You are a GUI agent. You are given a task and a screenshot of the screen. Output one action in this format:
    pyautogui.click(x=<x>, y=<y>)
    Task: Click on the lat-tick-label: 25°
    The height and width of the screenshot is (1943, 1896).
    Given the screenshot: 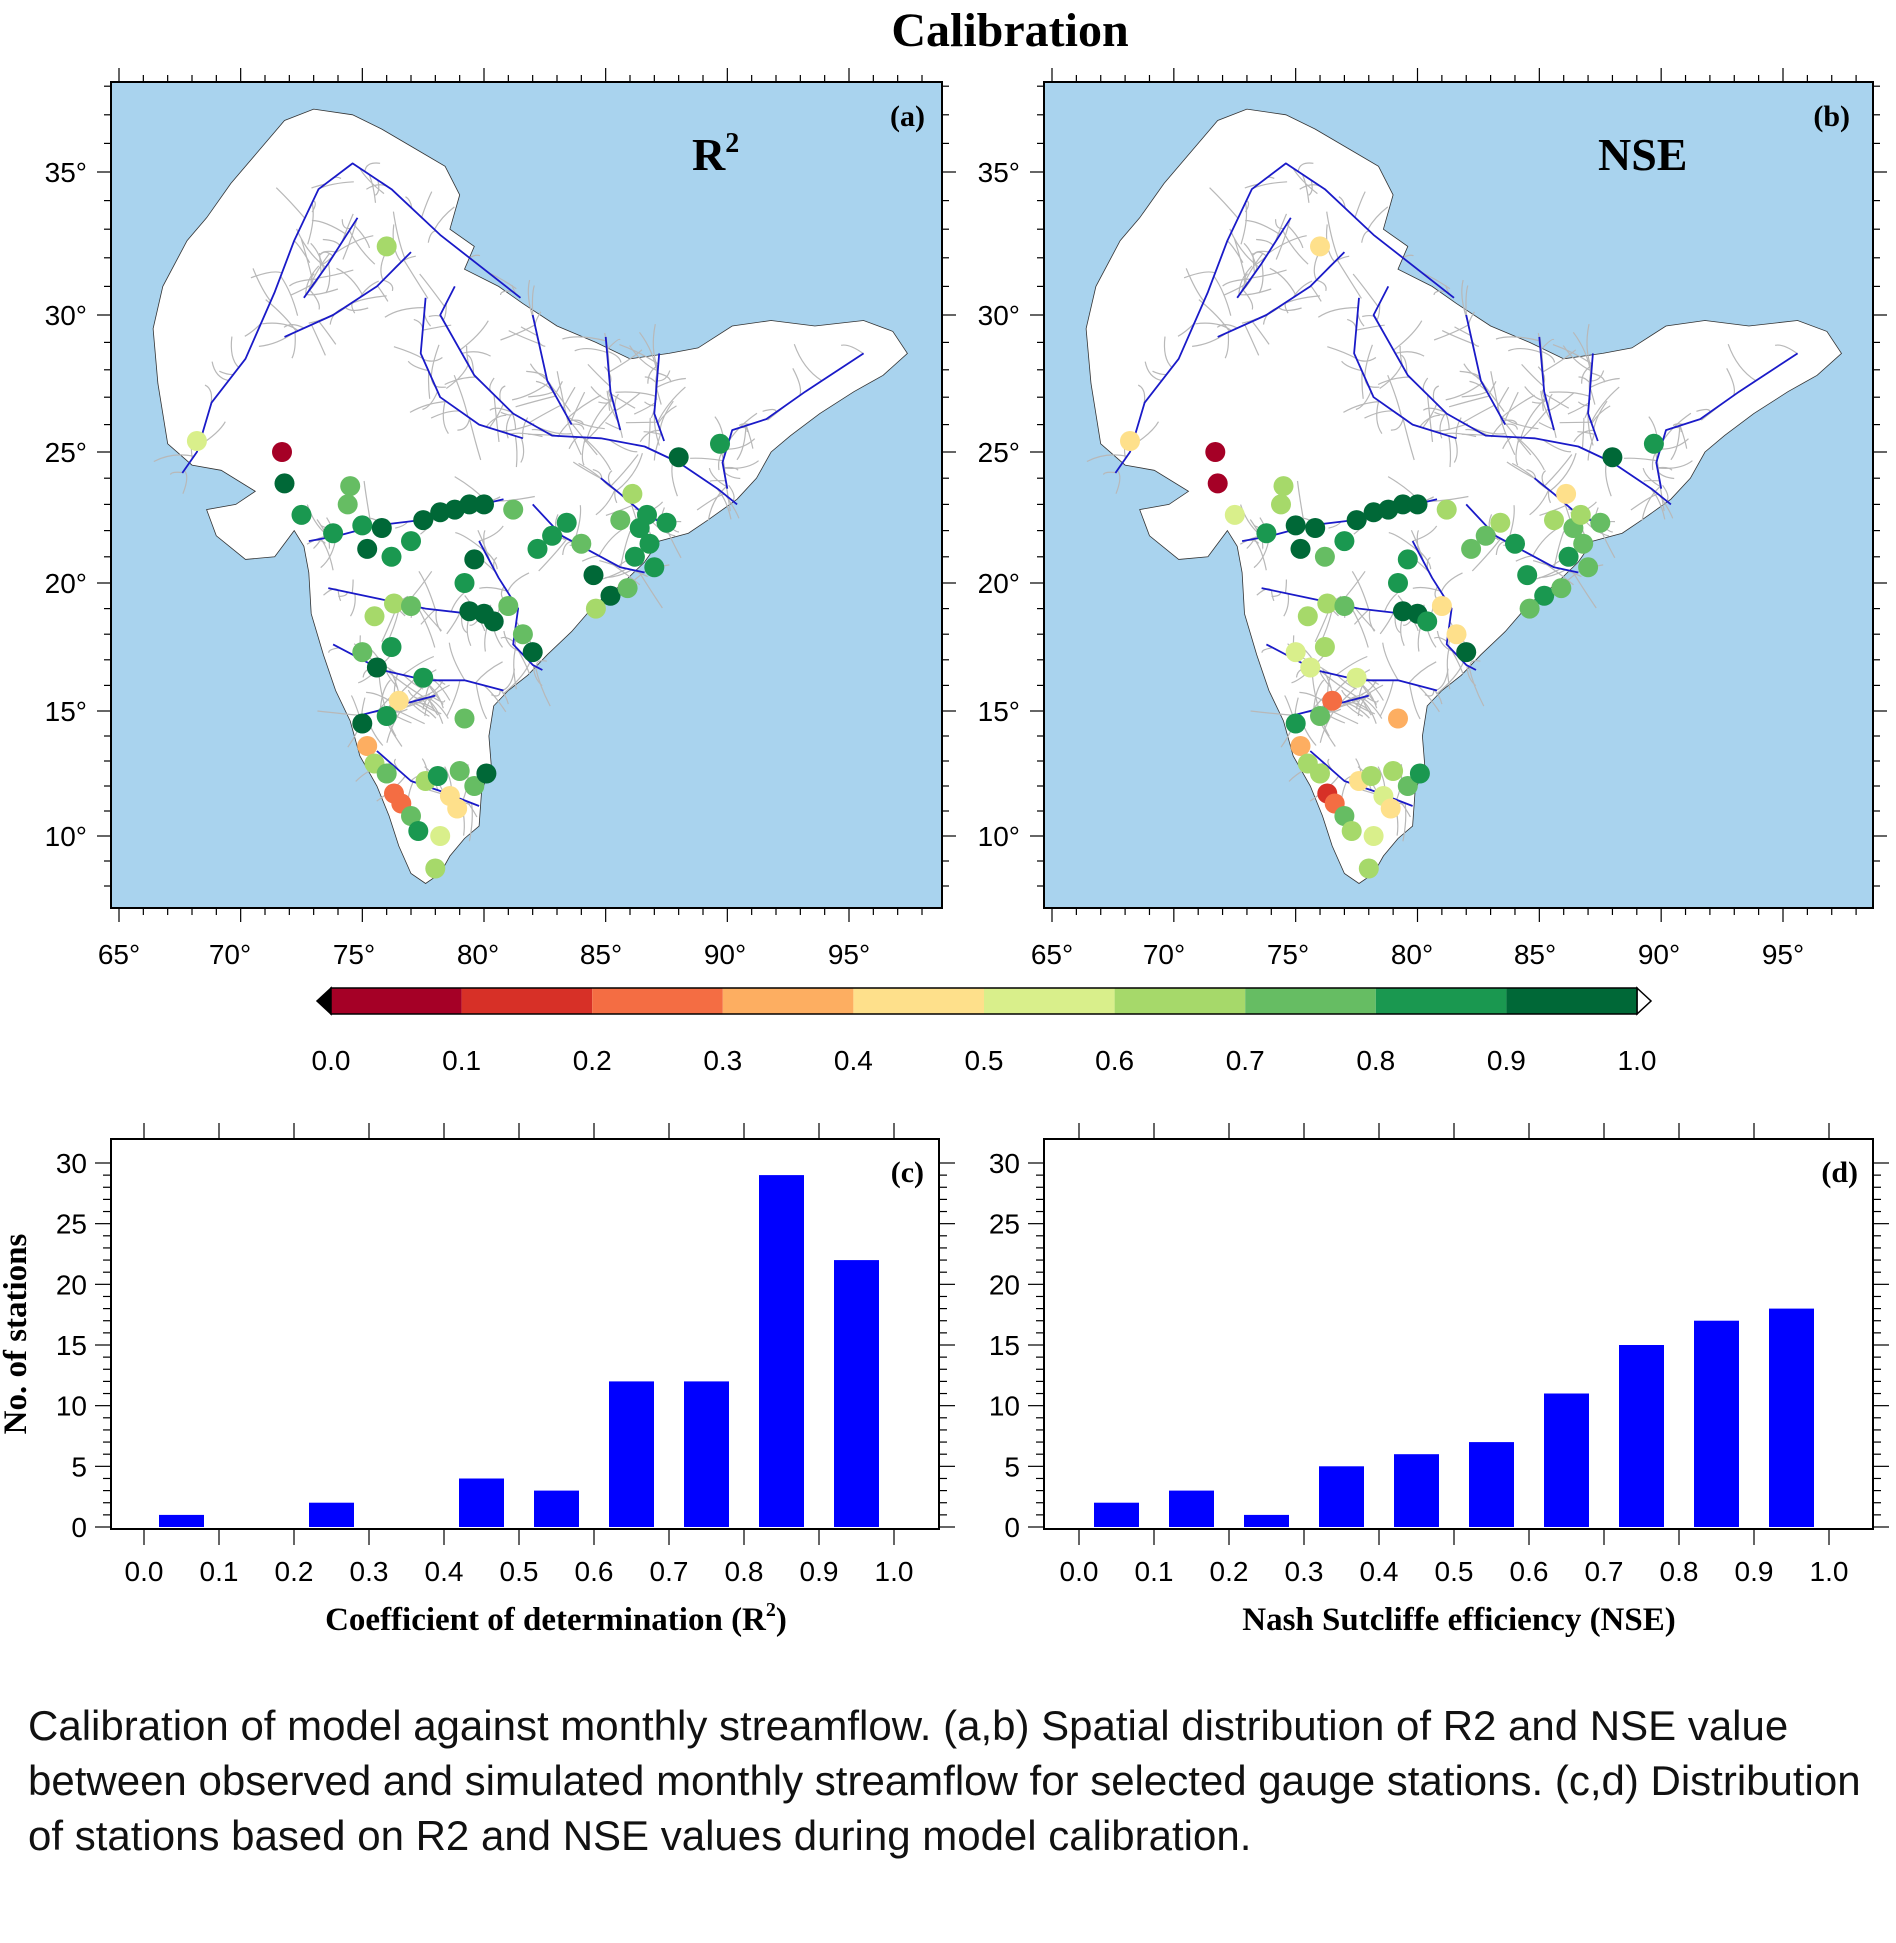 What is the action you would take?
    pyautogui.click(x=66, y=452)
    